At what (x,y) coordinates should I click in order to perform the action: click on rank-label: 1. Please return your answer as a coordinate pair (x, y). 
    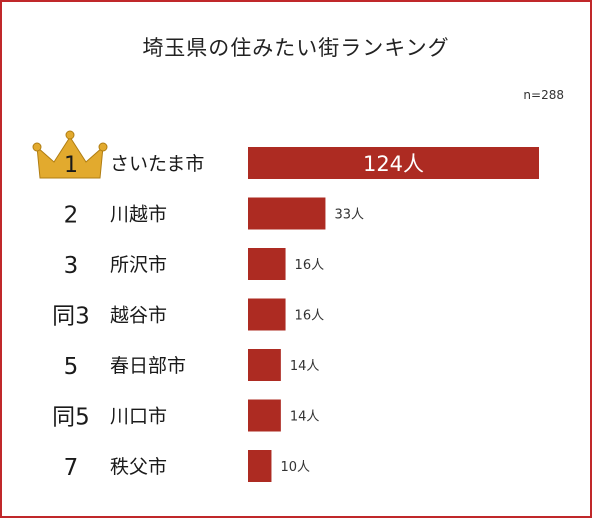
    Looking at the image, I should click on (71, 165).